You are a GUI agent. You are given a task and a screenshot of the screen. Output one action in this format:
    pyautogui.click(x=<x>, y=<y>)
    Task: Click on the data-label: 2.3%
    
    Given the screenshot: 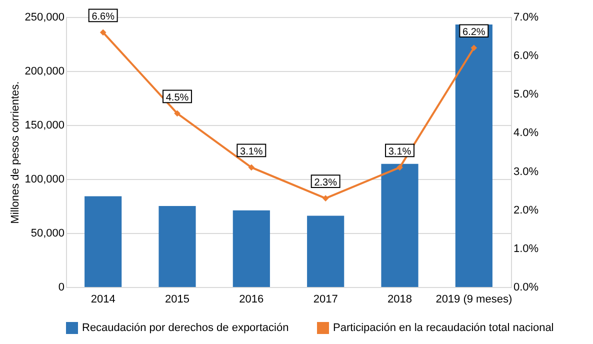 What is the action you would take?
    pyautogui.click(x=326, y=182)
    